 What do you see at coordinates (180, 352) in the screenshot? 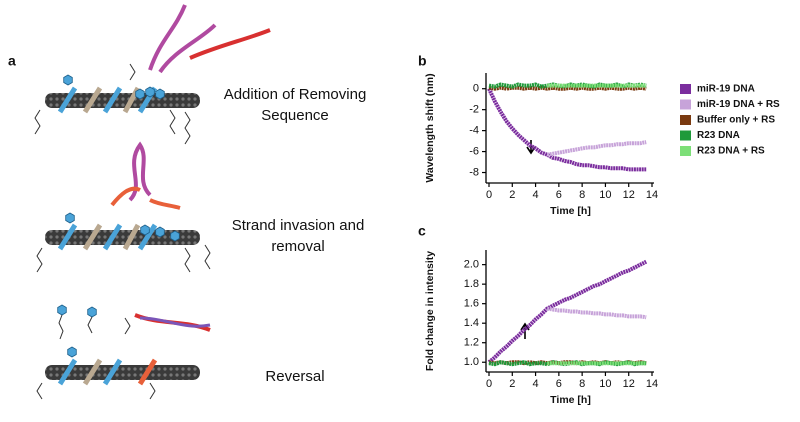
I see `schematic-step: Reversal` at bounding box center [180, 352].